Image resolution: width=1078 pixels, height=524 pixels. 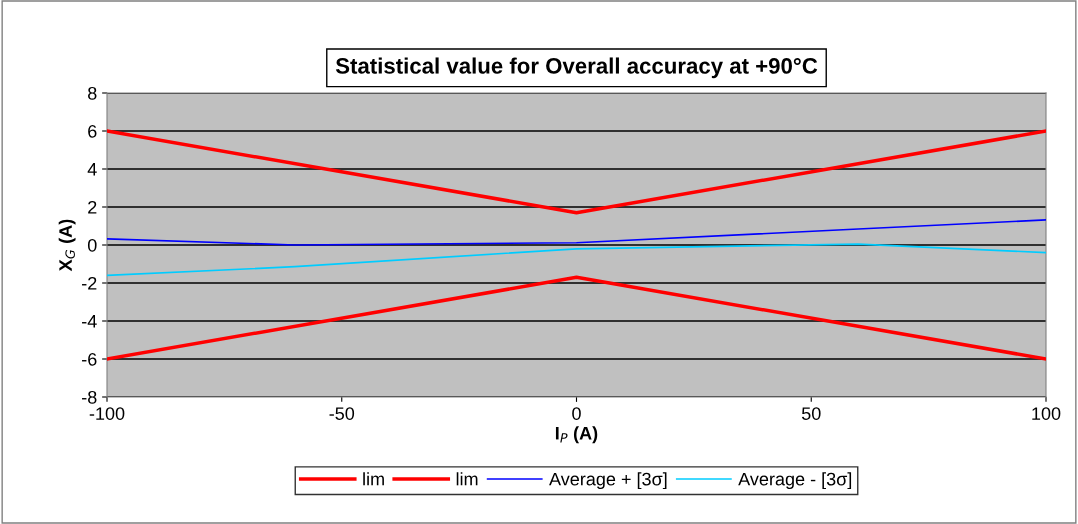 I want to click on x-tick-label: 50, so click(x=811, y=413).